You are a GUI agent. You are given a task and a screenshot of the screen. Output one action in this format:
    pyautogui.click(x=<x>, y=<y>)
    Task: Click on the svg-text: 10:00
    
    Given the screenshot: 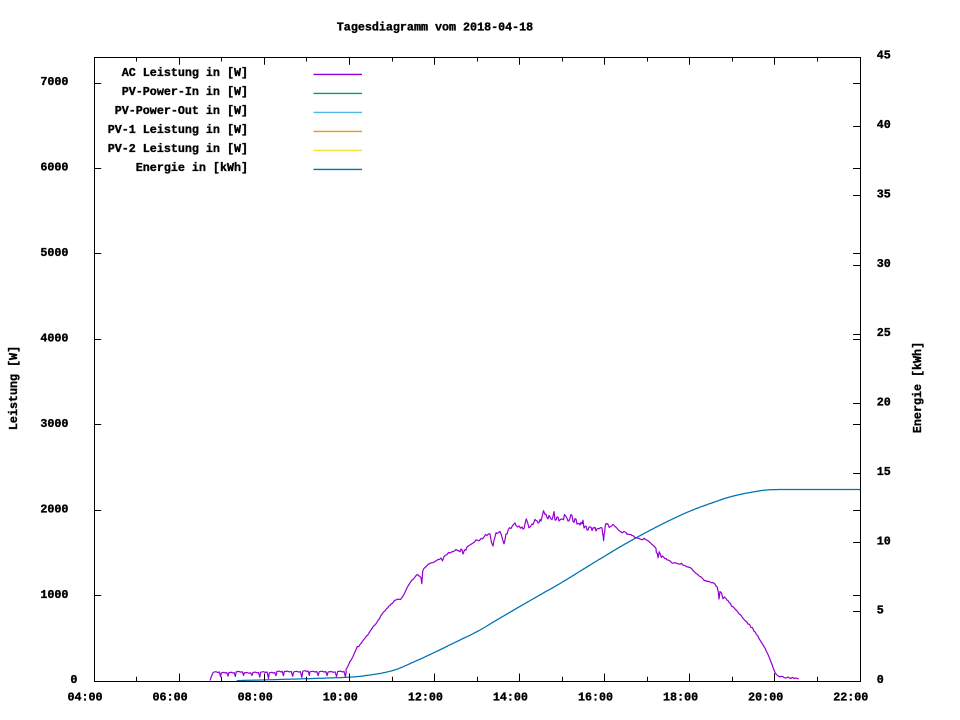 What is the action you would take?
    pyautogui.click(x=340, y=698)
    